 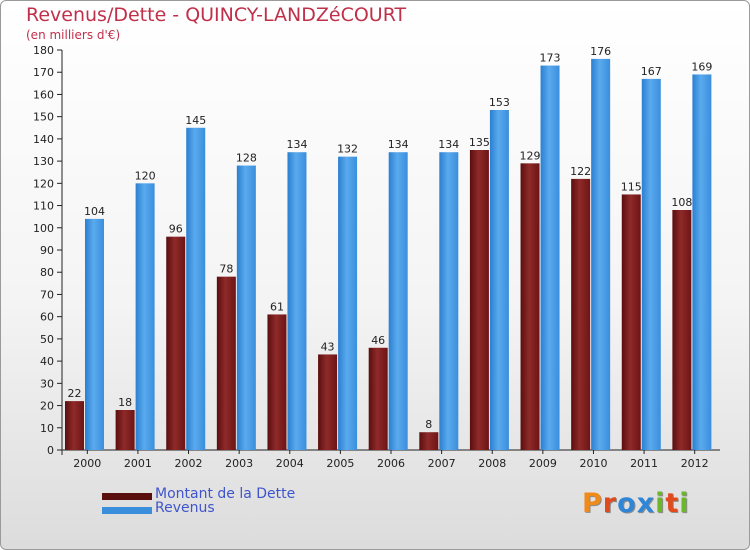 What do you see at coordinates (73, 35) in the screenshot?
I see `chart-subtitle: (en milliers d'€)` at bounding box center [73, 35].